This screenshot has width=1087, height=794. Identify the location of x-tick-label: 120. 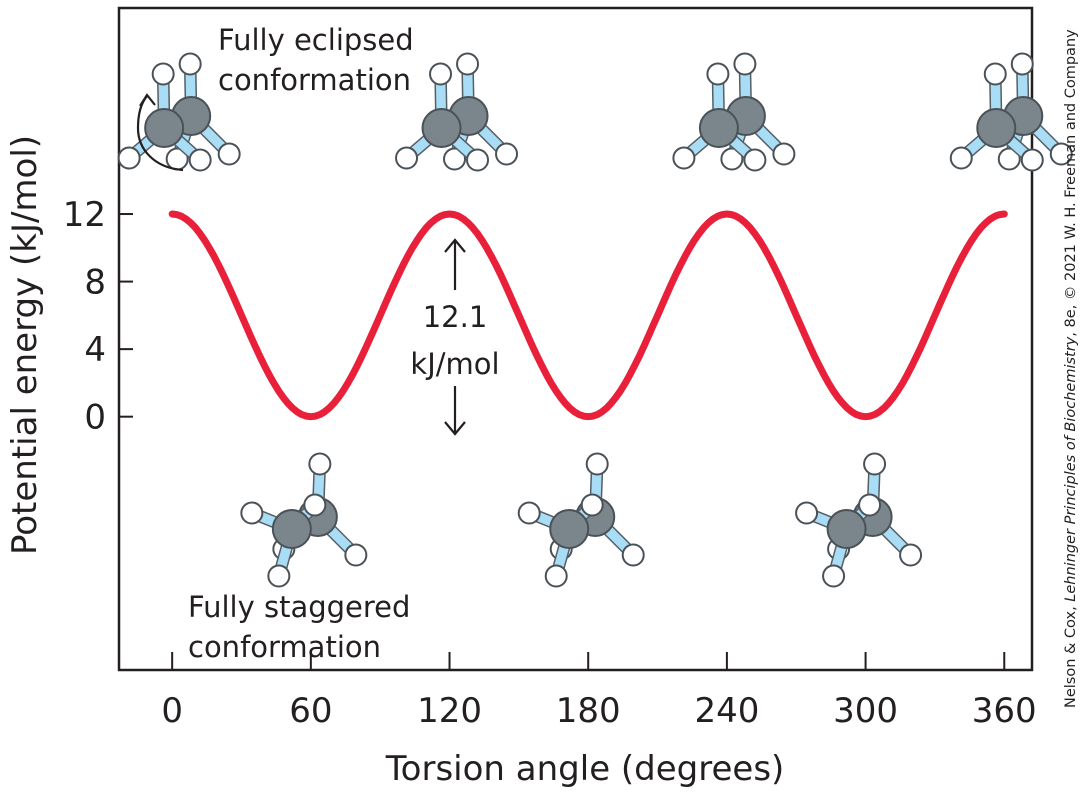
(449, 711).